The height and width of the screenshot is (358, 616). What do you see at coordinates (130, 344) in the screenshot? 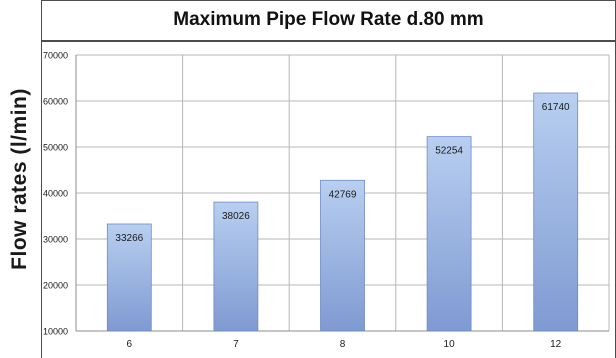
I see `x-tick-label: 6` at bounding box center [130, 344].